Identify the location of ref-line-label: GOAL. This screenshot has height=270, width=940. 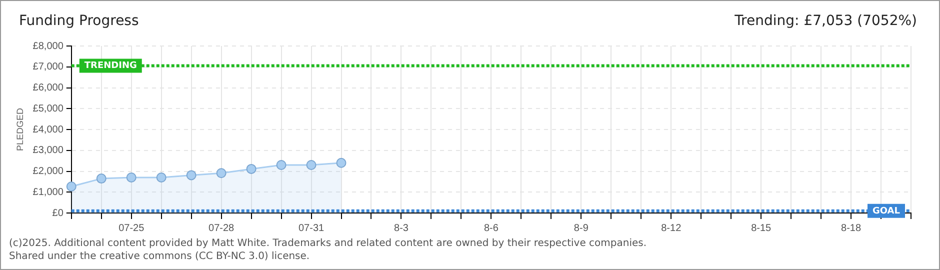
(886, 211).